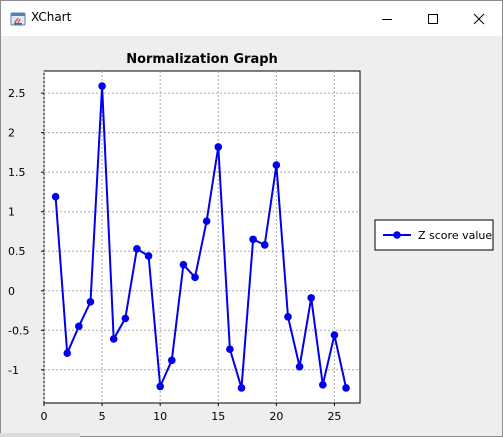 This screenshot has width=503, height=437. I want to click on y-tick-label: 2, so click(11, 133).